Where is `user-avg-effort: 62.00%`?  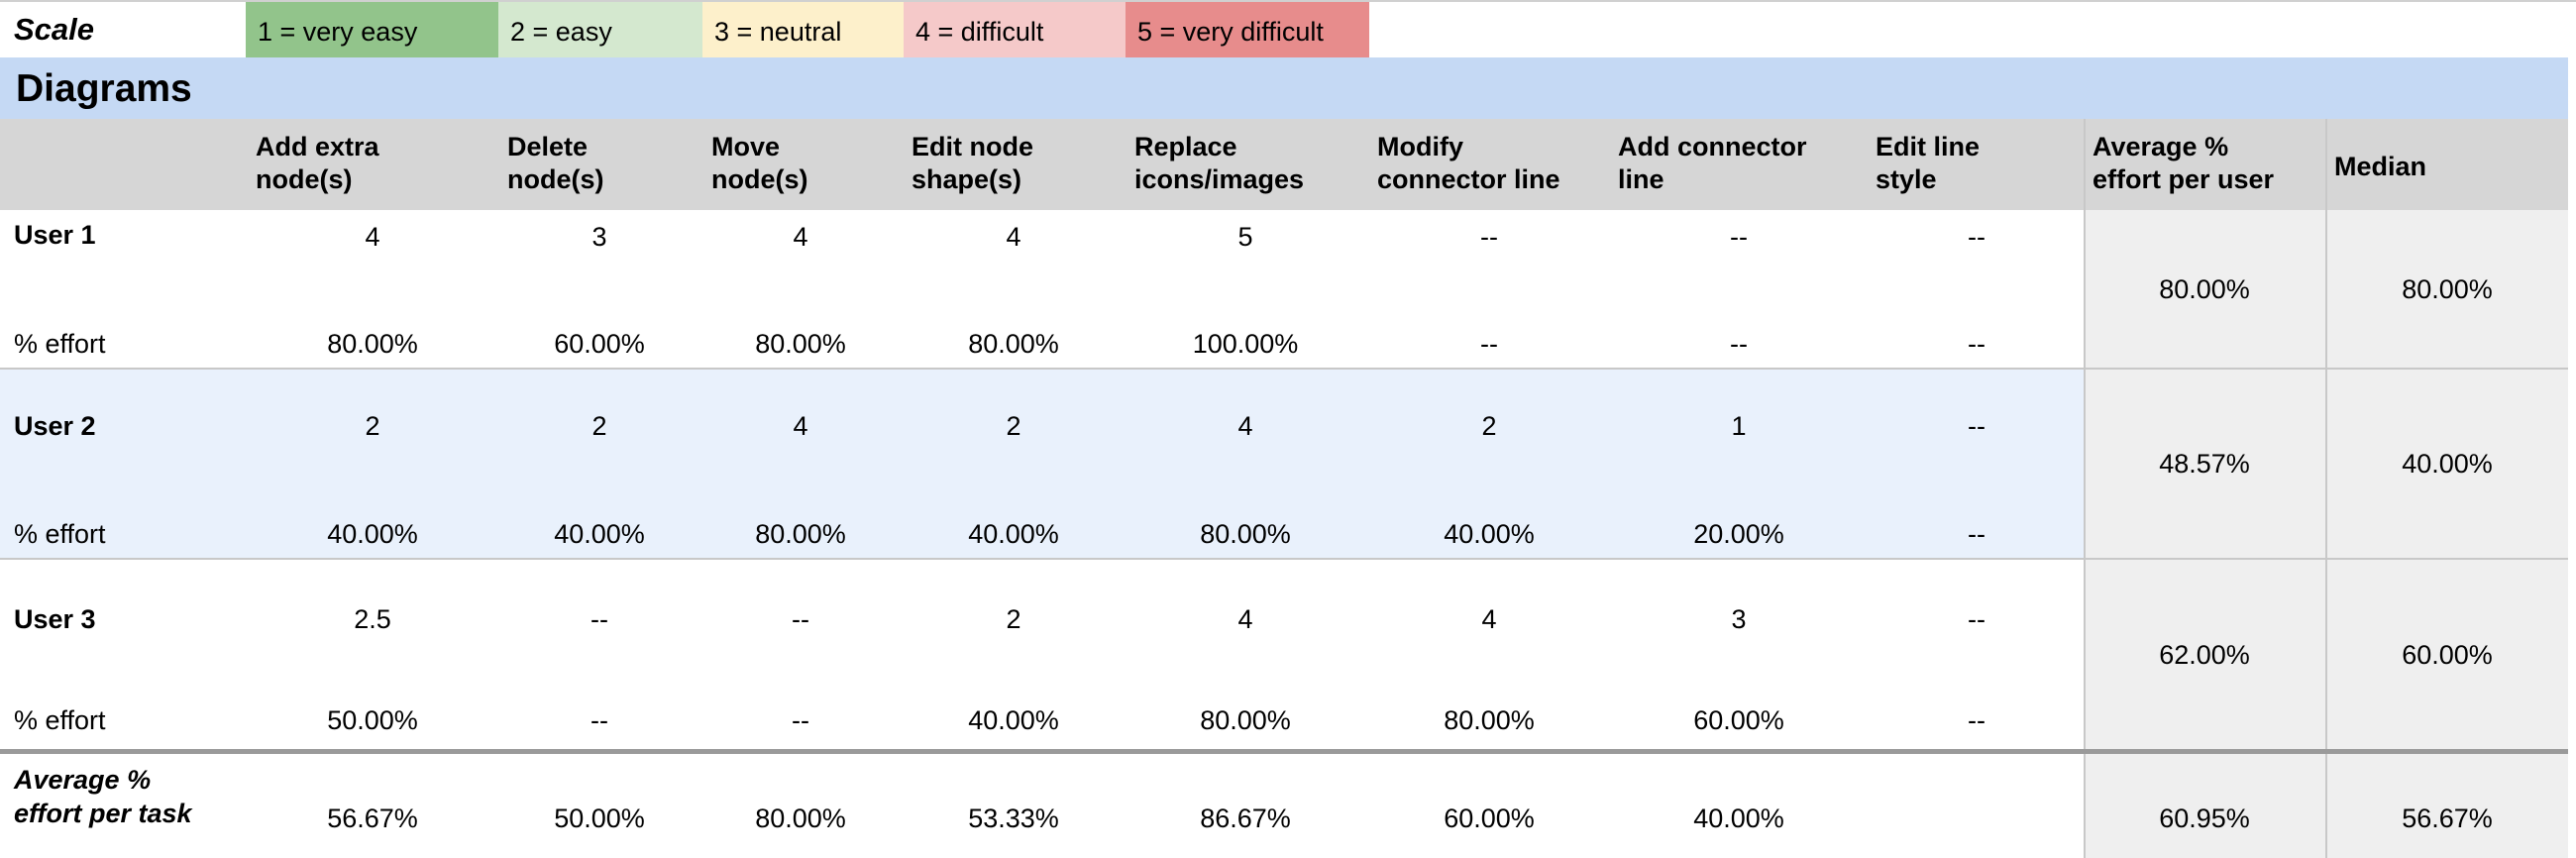
user-avg-effort: 62.00% is located at coordinates (2204, 655).